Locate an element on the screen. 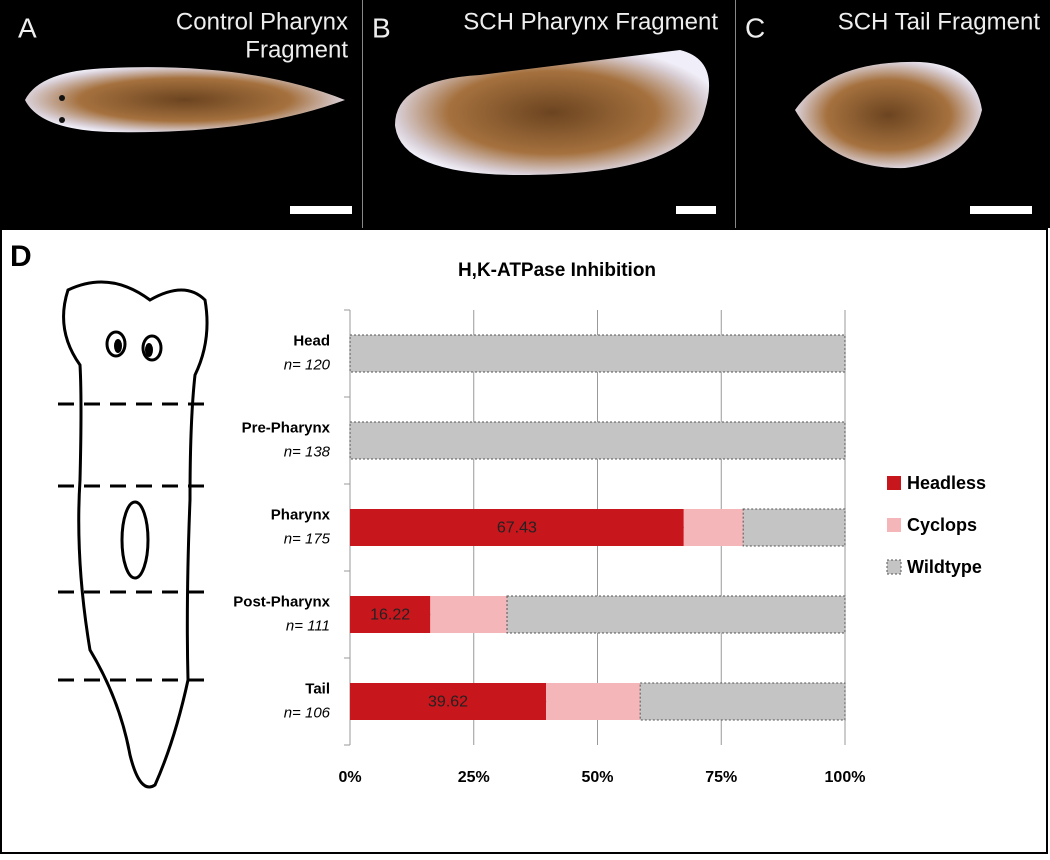  panel-letter: D is located at coordinates (21, 256).